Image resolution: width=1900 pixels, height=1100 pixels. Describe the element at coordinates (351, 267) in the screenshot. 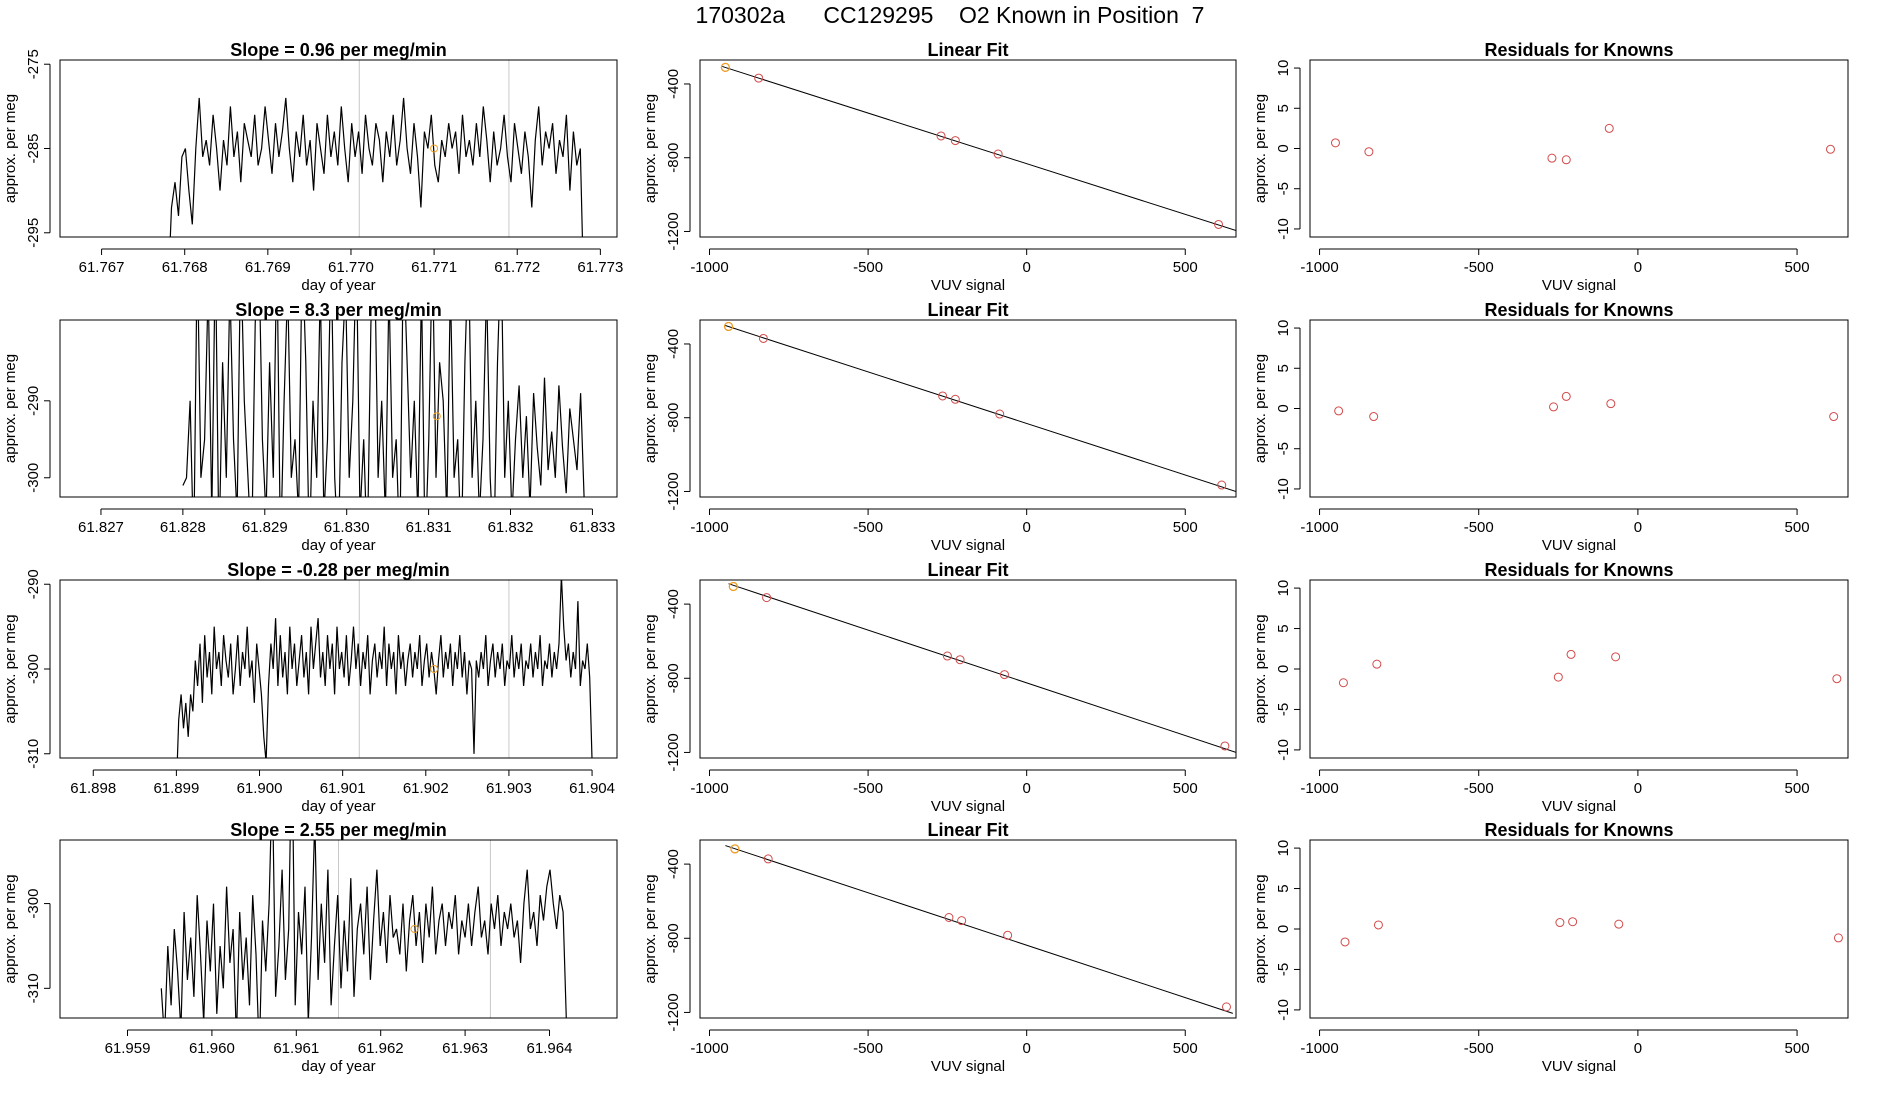

I see `x-tick-label: 61.770` at that location.